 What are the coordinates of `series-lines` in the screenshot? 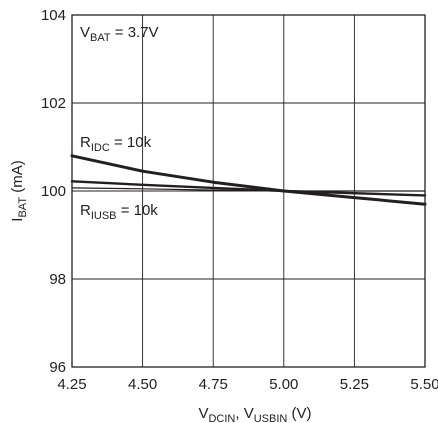 It's located at (248, 180).